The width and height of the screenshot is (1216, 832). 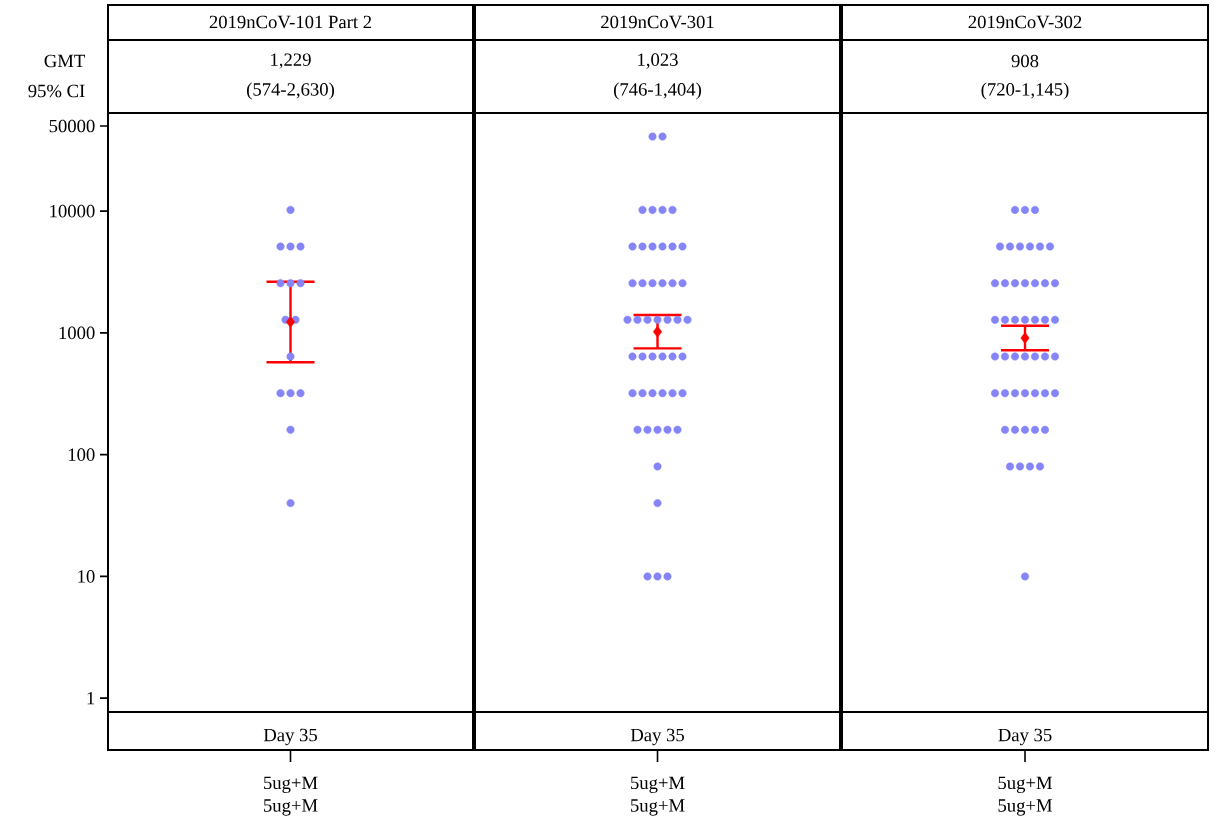 What do you see at coordinates (1025, 61) in the screenshot?
I see `text: 908` at bounding box center [1025, 61].